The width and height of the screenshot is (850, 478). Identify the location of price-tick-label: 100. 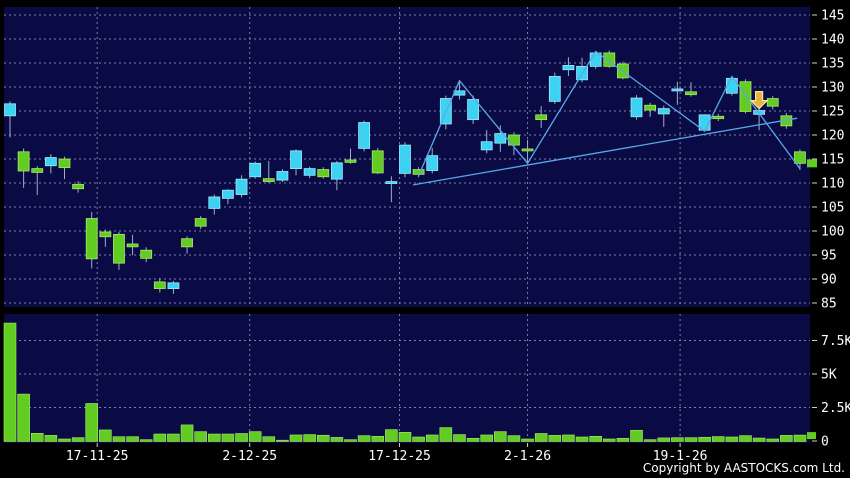
(832, 232).